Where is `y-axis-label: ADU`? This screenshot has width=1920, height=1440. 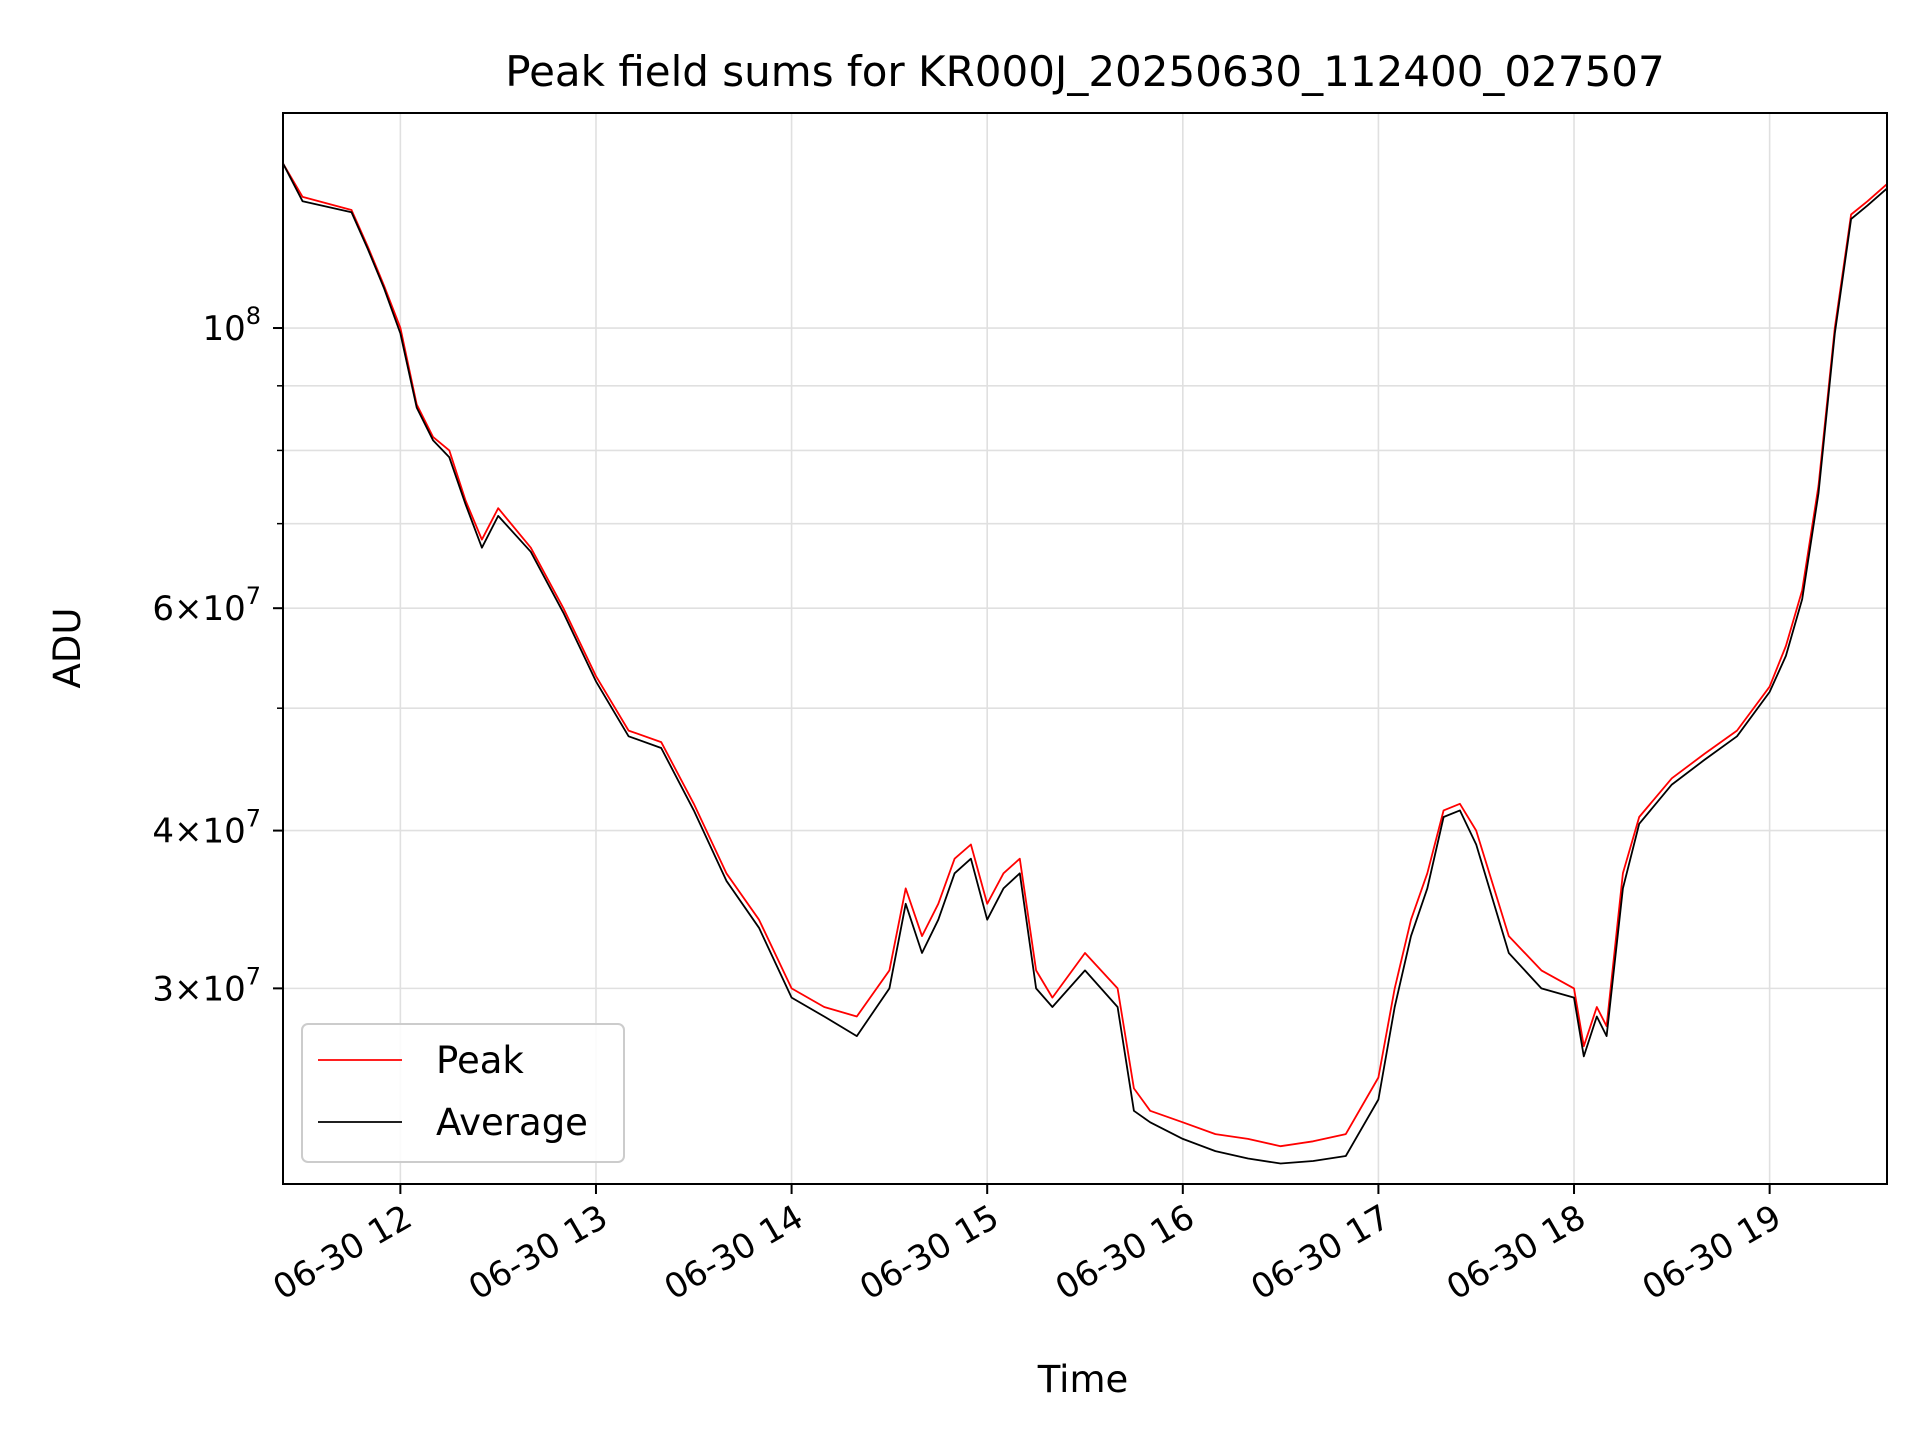 y-axis-label: ADU is located at coordinates (67, 648).